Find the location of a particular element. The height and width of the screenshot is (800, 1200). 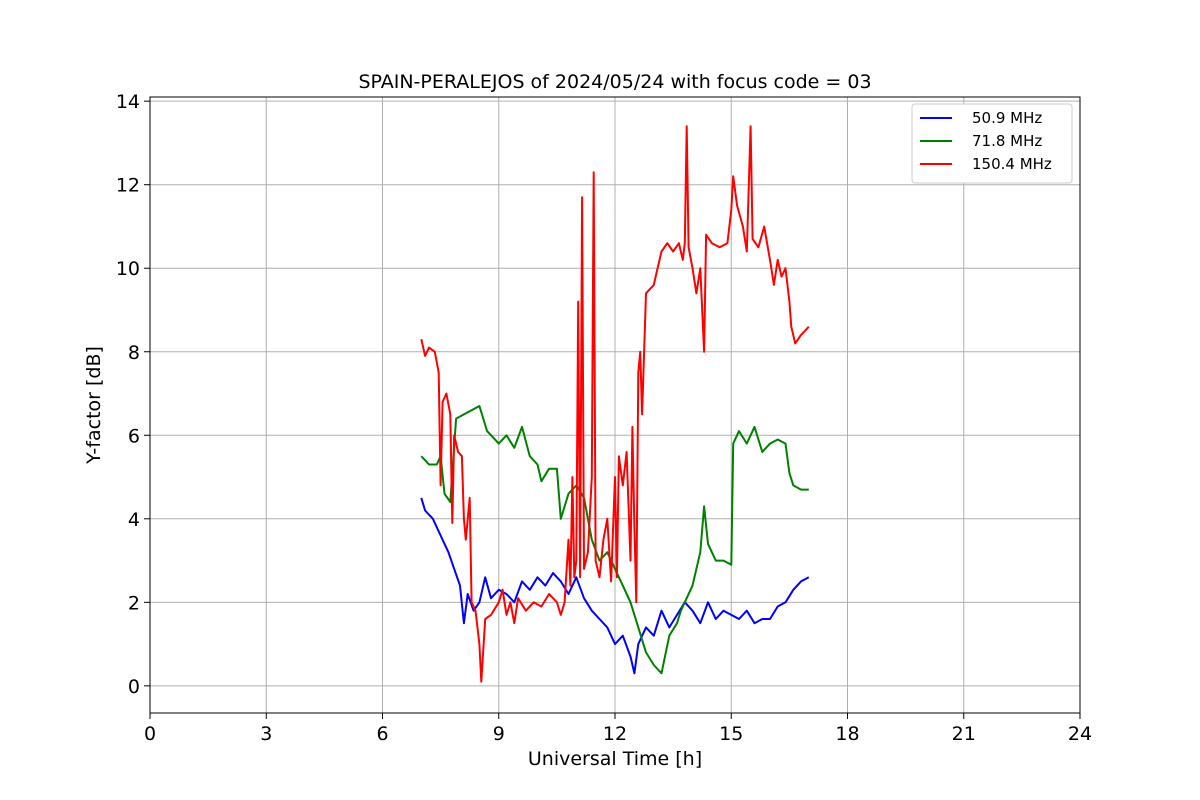

y-tick-label: 2 is located at coordinates (134, 603).